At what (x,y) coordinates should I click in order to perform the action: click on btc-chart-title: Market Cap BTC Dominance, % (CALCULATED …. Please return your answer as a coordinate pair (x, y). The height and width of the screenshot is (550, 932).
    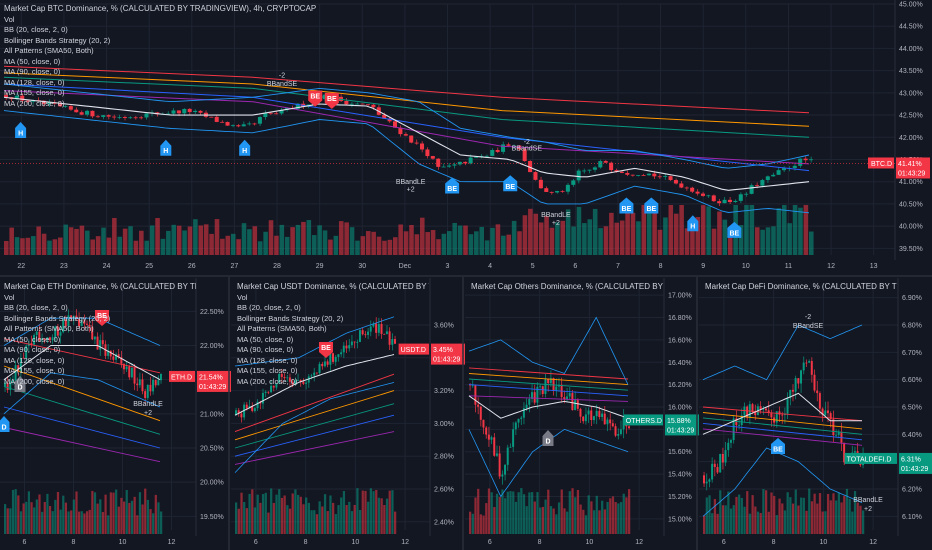
    Looking at the image, I should click on (160, 8).